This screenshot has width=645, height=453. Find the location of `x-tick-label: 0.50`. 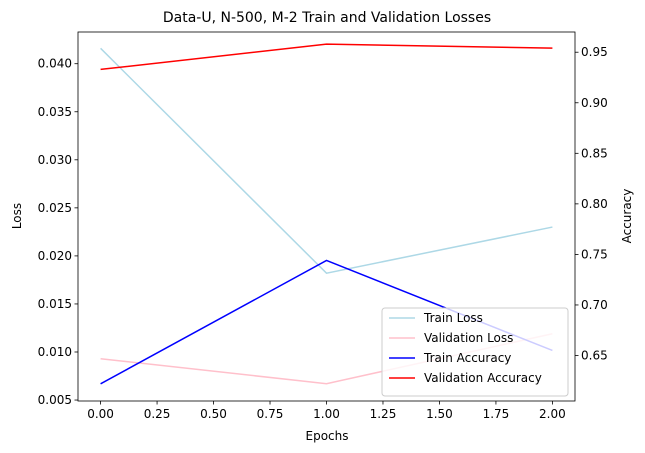

x-tick-label: 0.50 is located at coordinates (213, 414).